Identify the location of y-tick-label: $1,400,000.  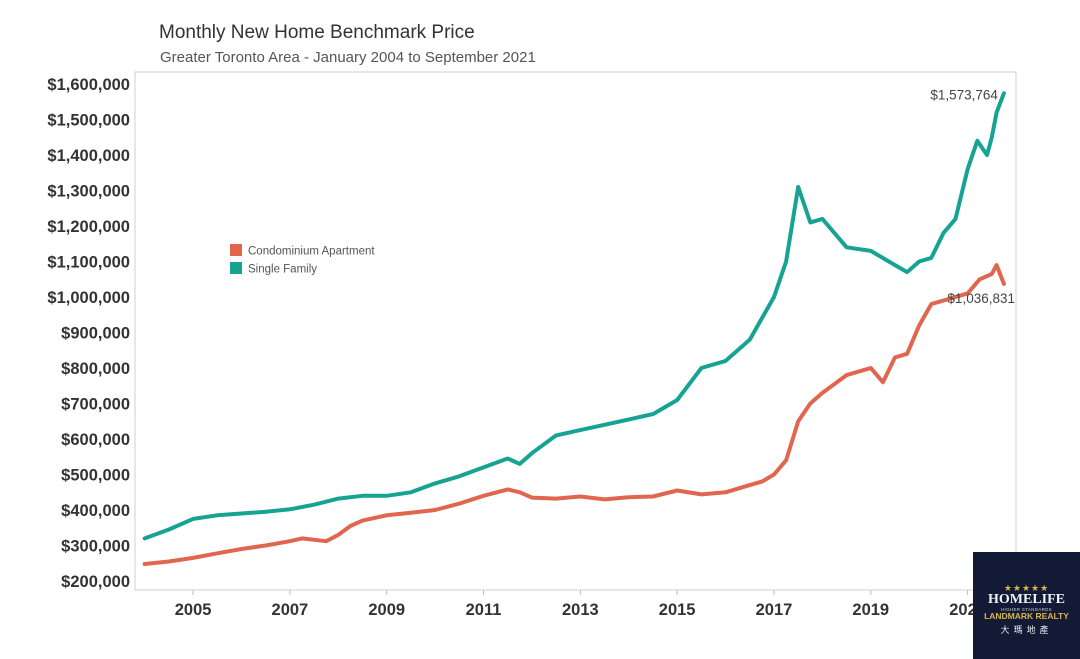
(88, 156).